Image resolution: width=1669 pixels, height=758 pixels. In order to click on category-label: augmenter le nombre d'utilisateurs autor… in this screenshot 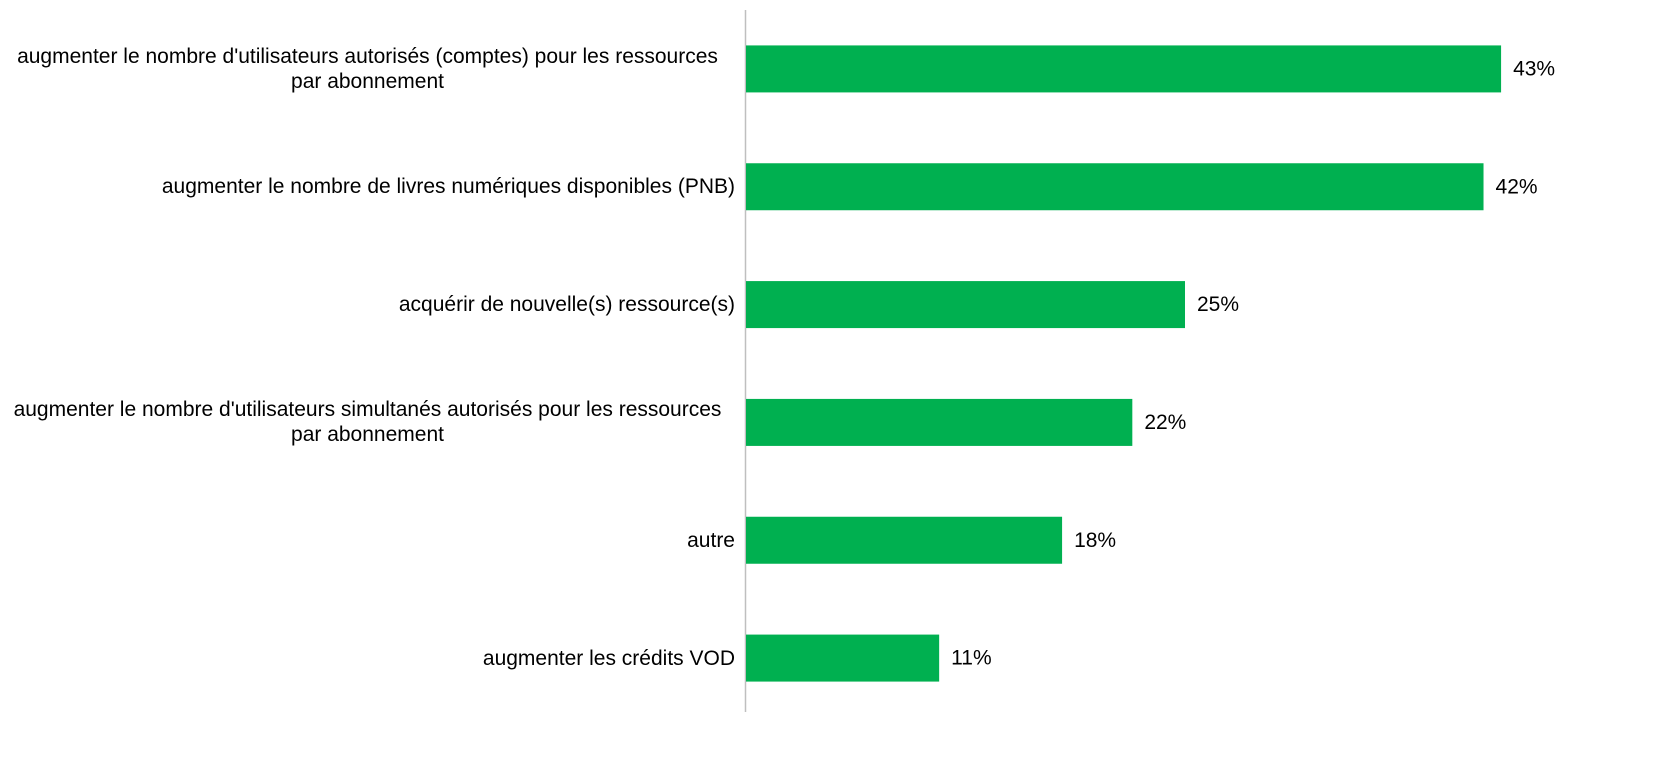, I will do `click(367, 68)`.